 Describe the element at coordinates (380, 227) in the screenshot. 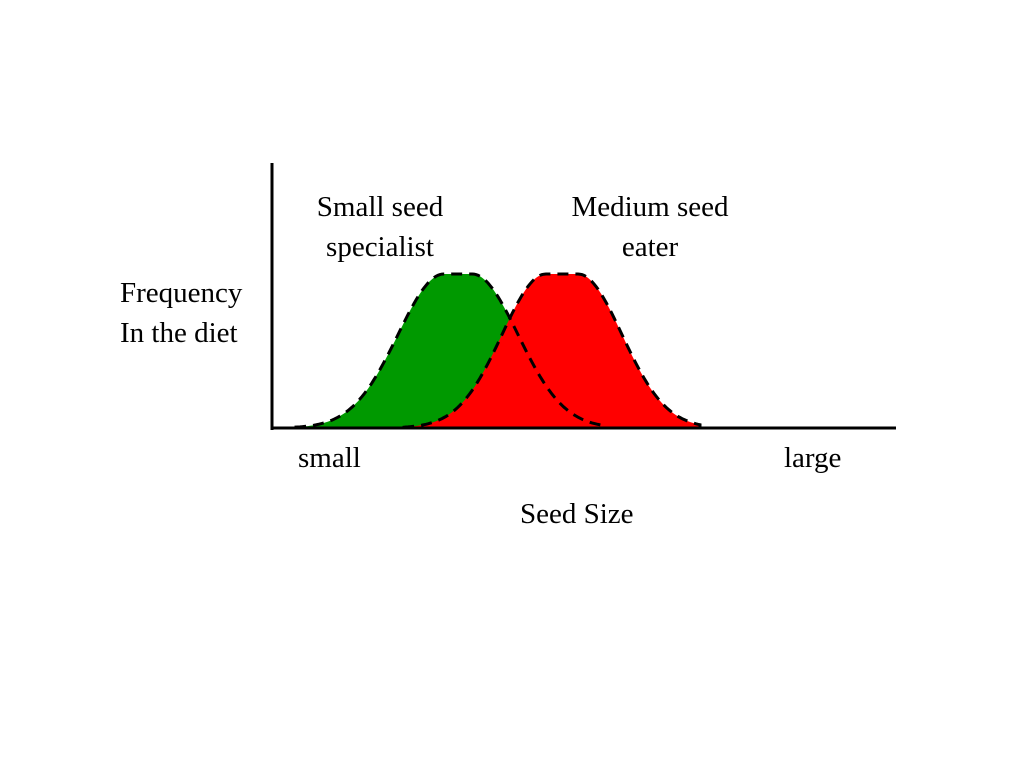

I see `curve-label-small-seed: Small seed specialist` at that location.